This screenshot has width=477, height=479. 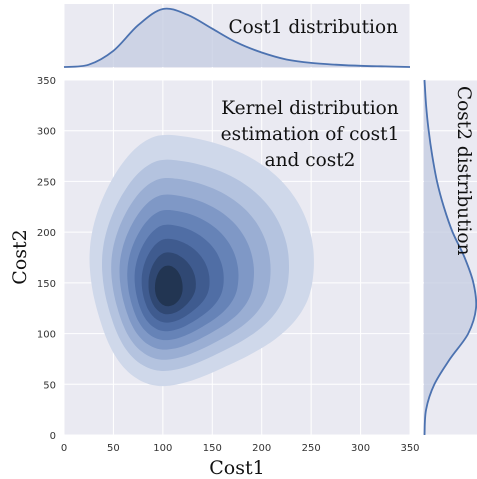 I want to click on y-tick-label: 300, so click(x=46, y=132).